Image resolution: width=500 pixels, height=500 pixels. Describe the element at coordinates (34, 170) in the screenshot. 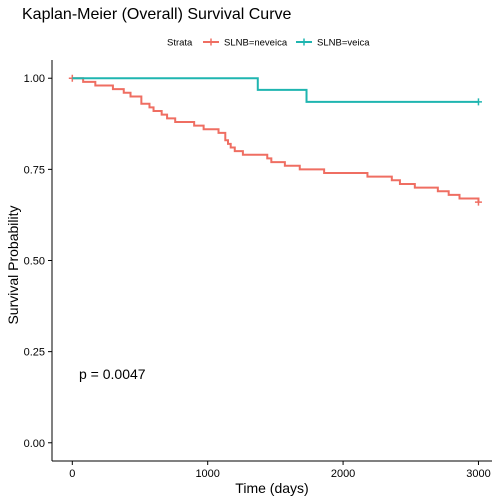

I see `y-tick-label: 0.75` at that location.